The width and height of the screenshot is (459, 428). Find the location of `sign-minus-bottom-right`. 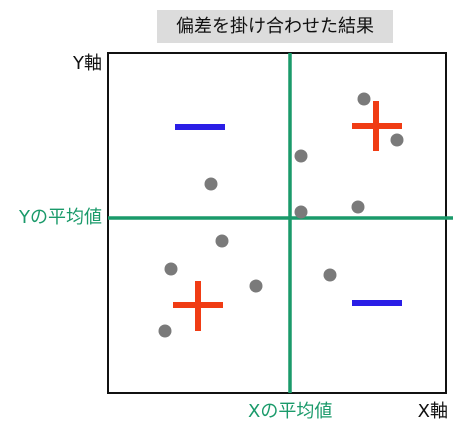

sign-minus-bottom-right is located at coordinates (377, 303).